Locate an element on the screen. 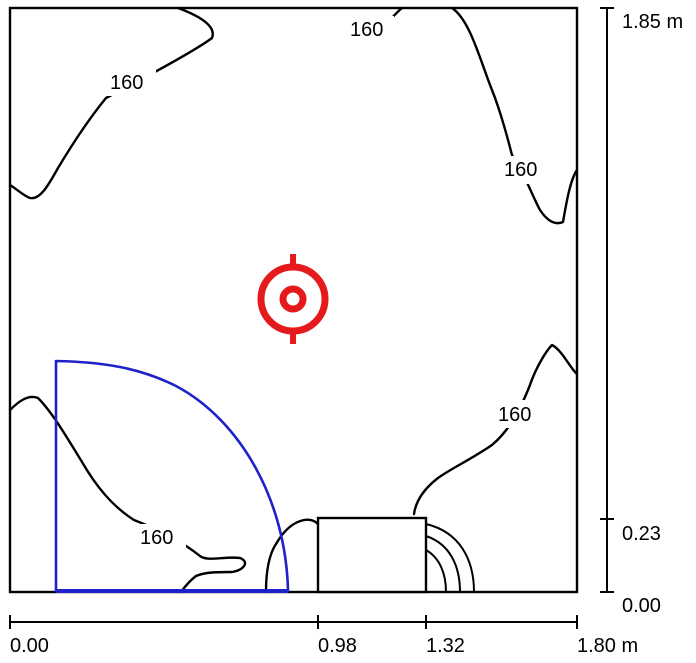  right-scale-label: 0.23 is located at coordinates (641, 534).